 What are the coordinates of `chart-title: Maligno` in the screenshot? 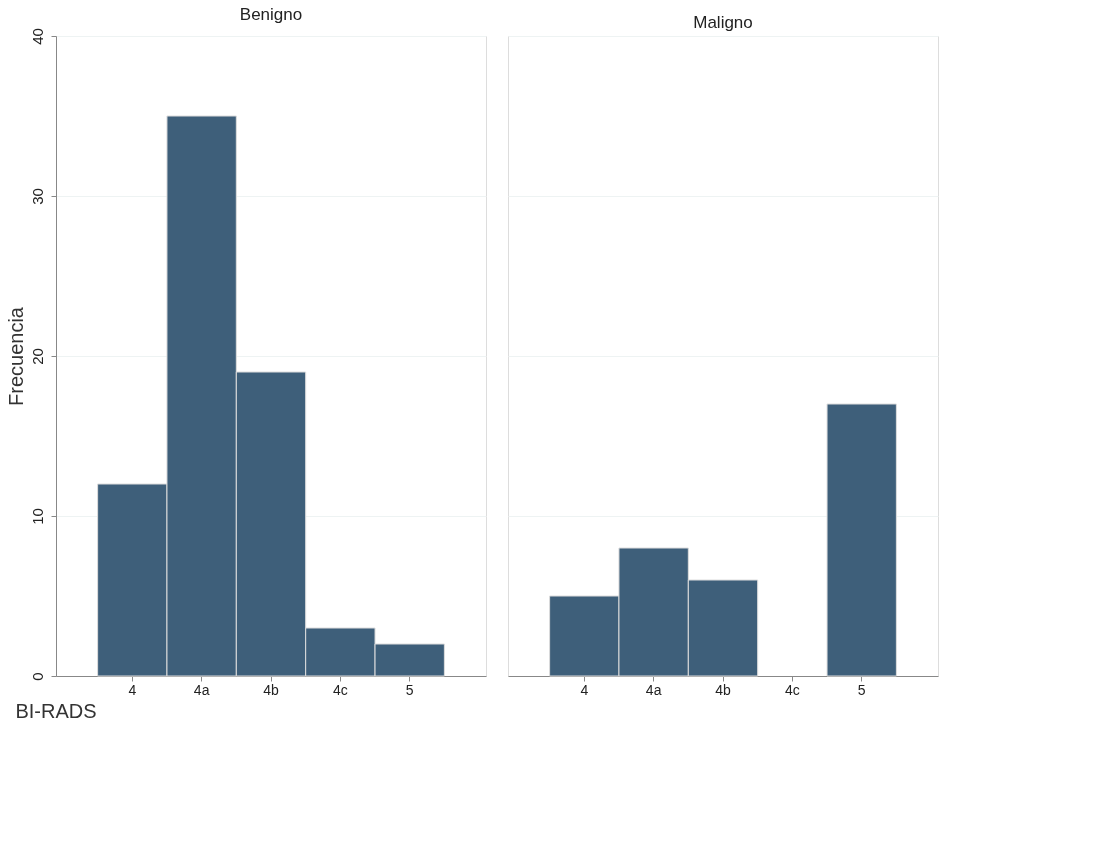 It's located at (723, 22).